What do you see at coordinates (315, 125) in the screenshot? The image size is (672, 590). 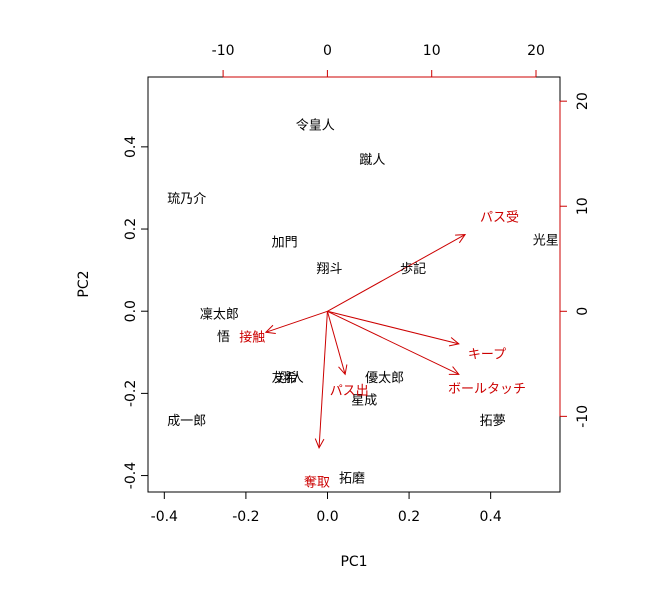 I see `observation-label: 令皇人` at bounding box center [315, 125].